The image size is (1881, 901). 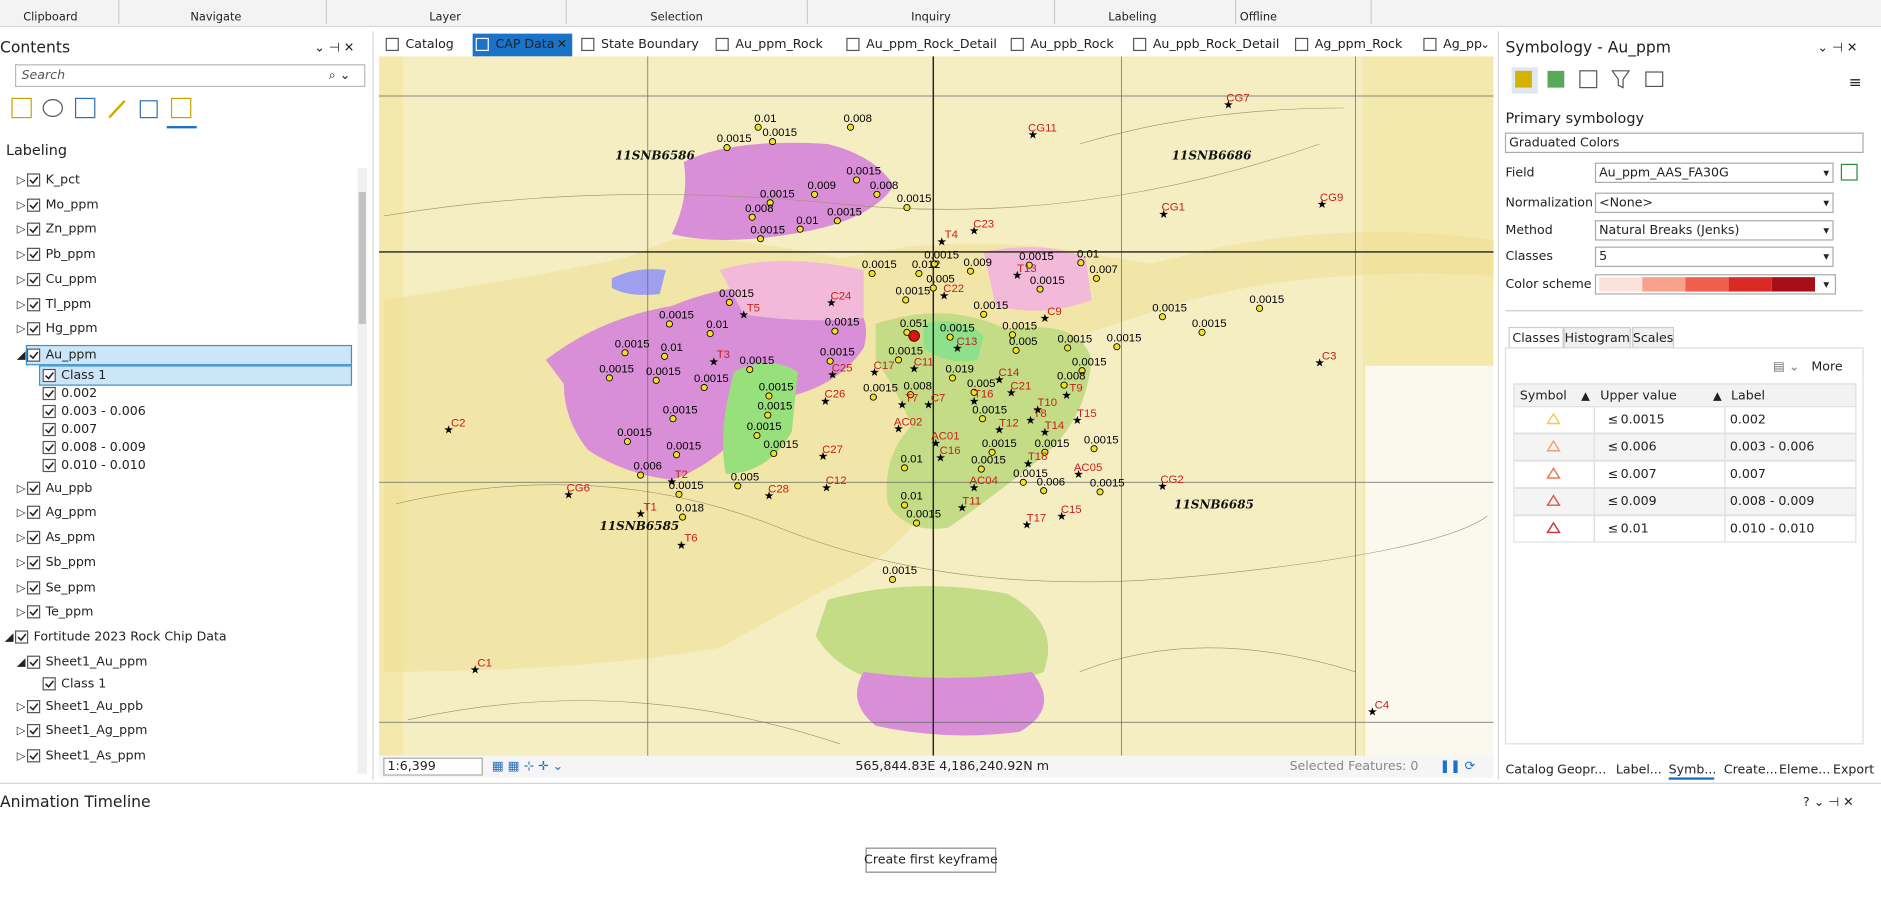 What do you see at coordinates (1530, 769) in the screenshot?
I see `dock-tab: Catalog` at bounding box center [1530, 769].